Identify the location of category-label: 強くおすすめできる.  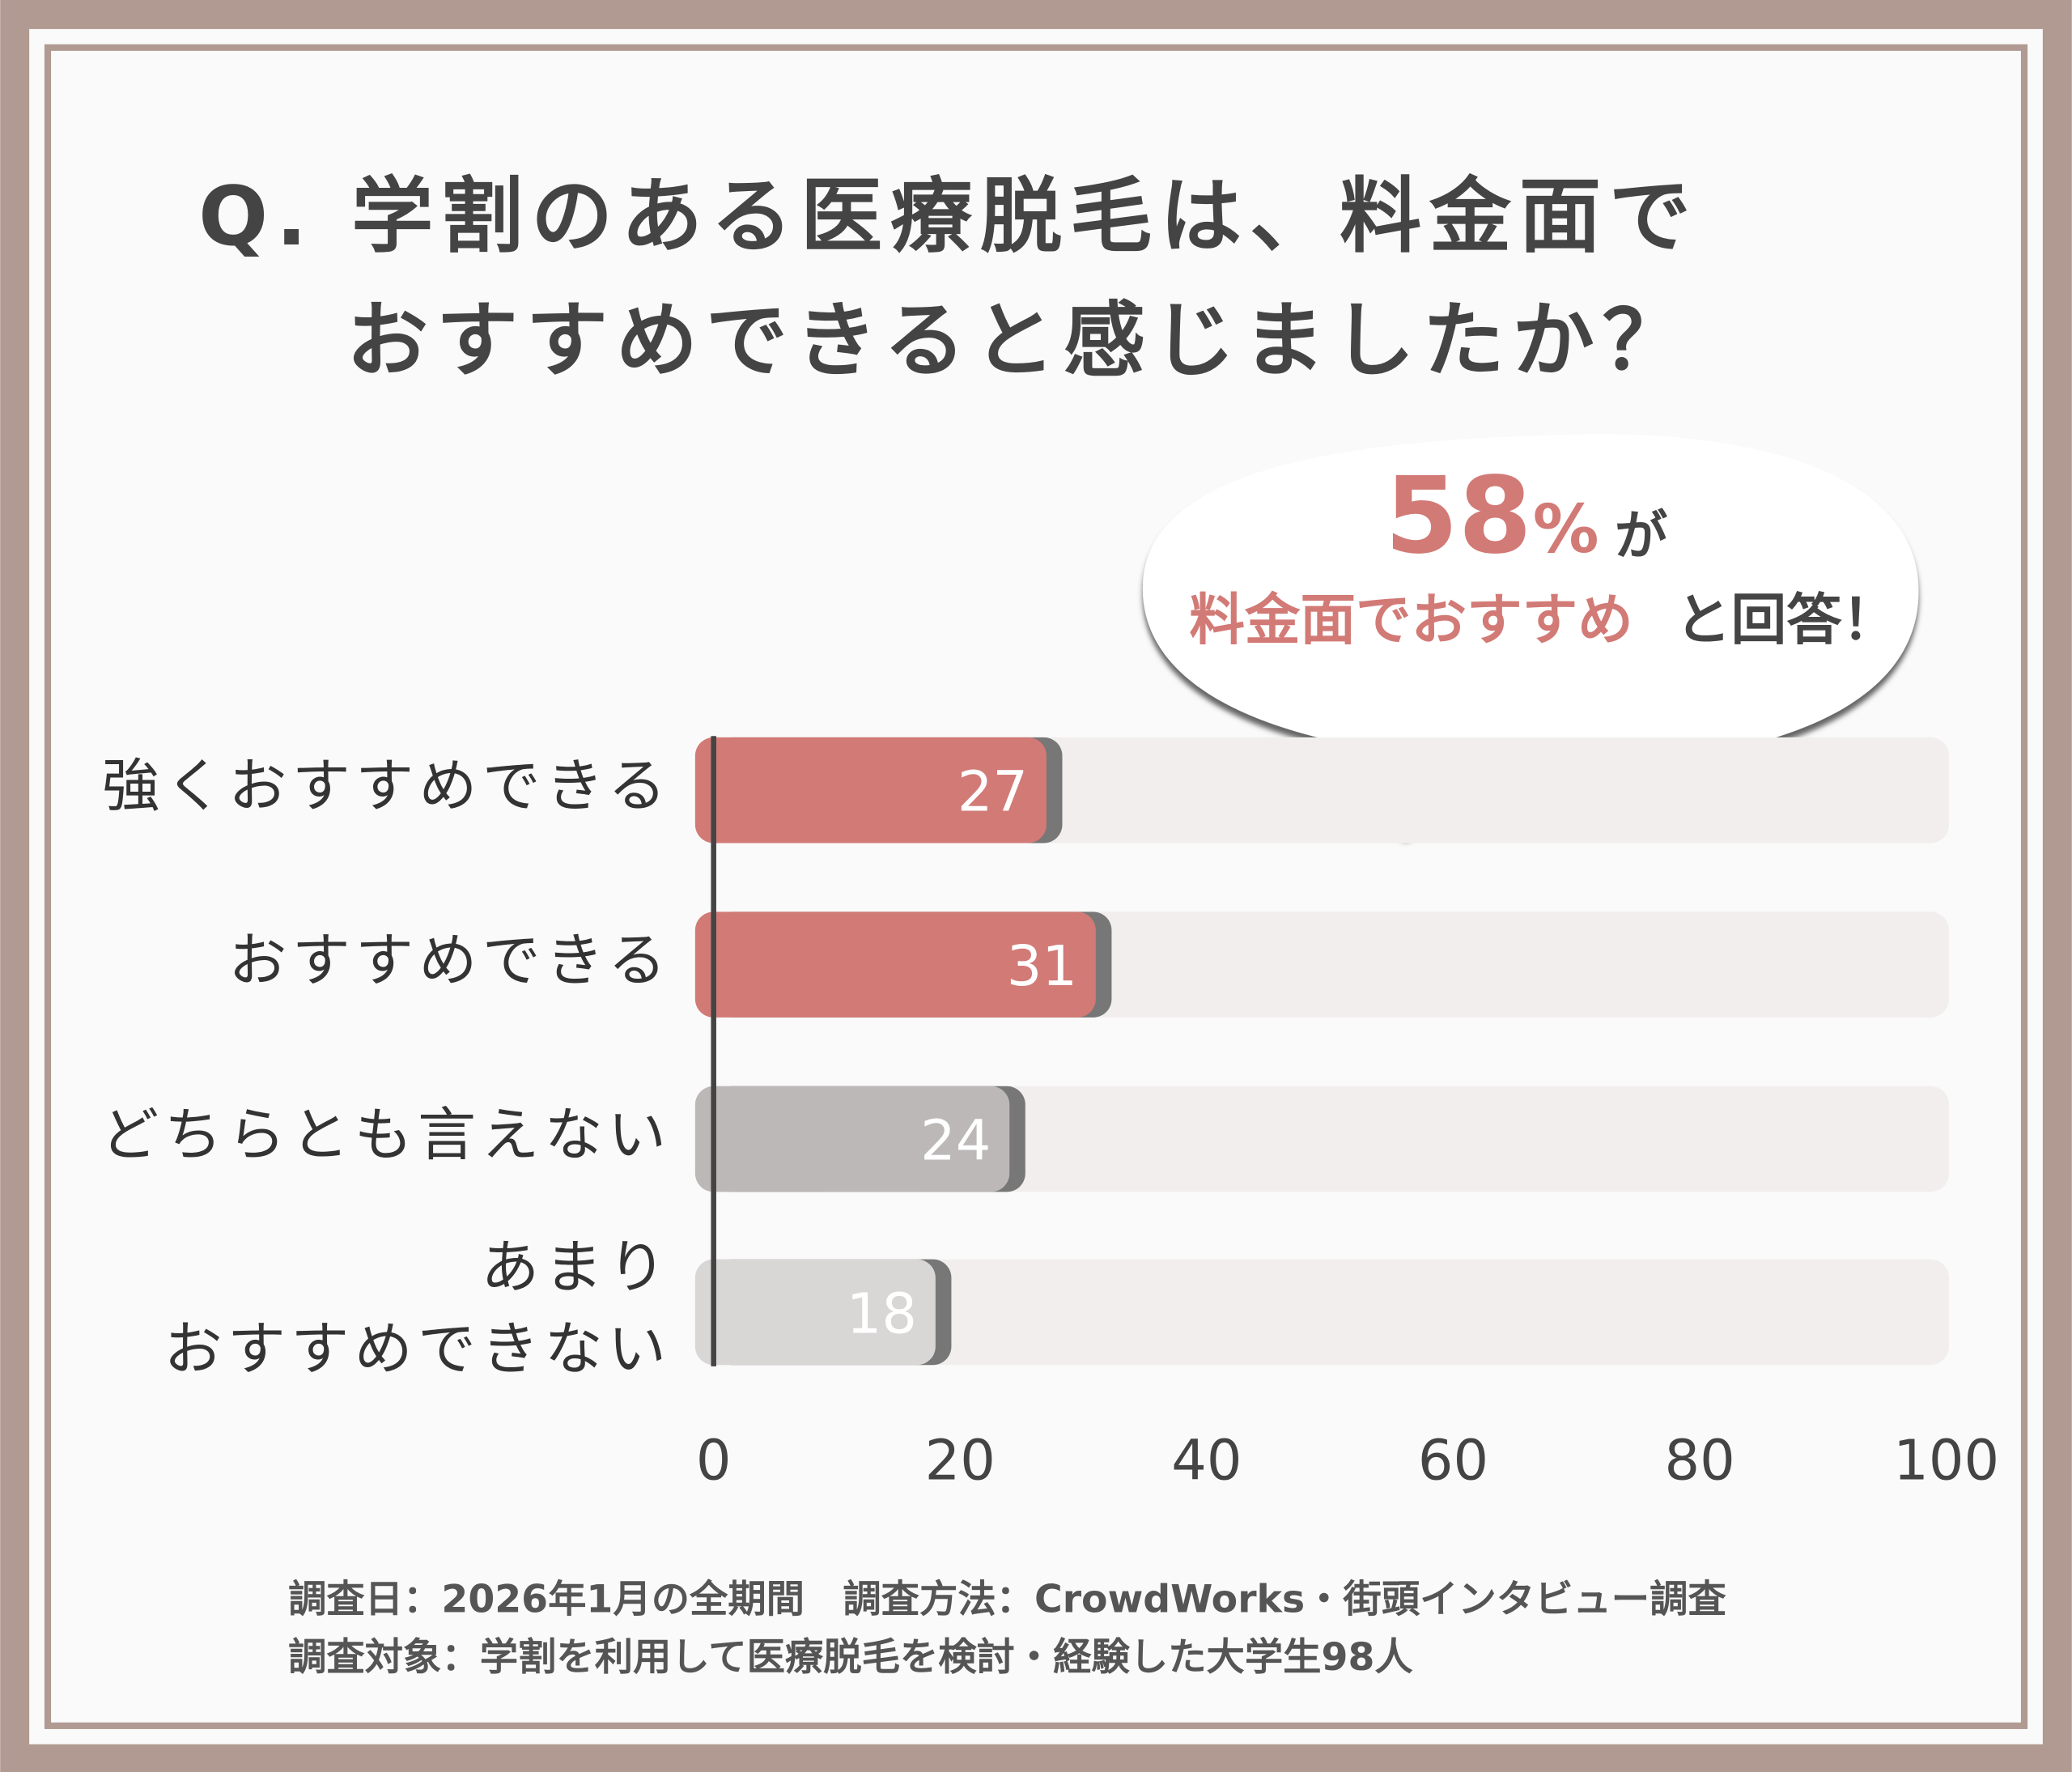
(387, 786).